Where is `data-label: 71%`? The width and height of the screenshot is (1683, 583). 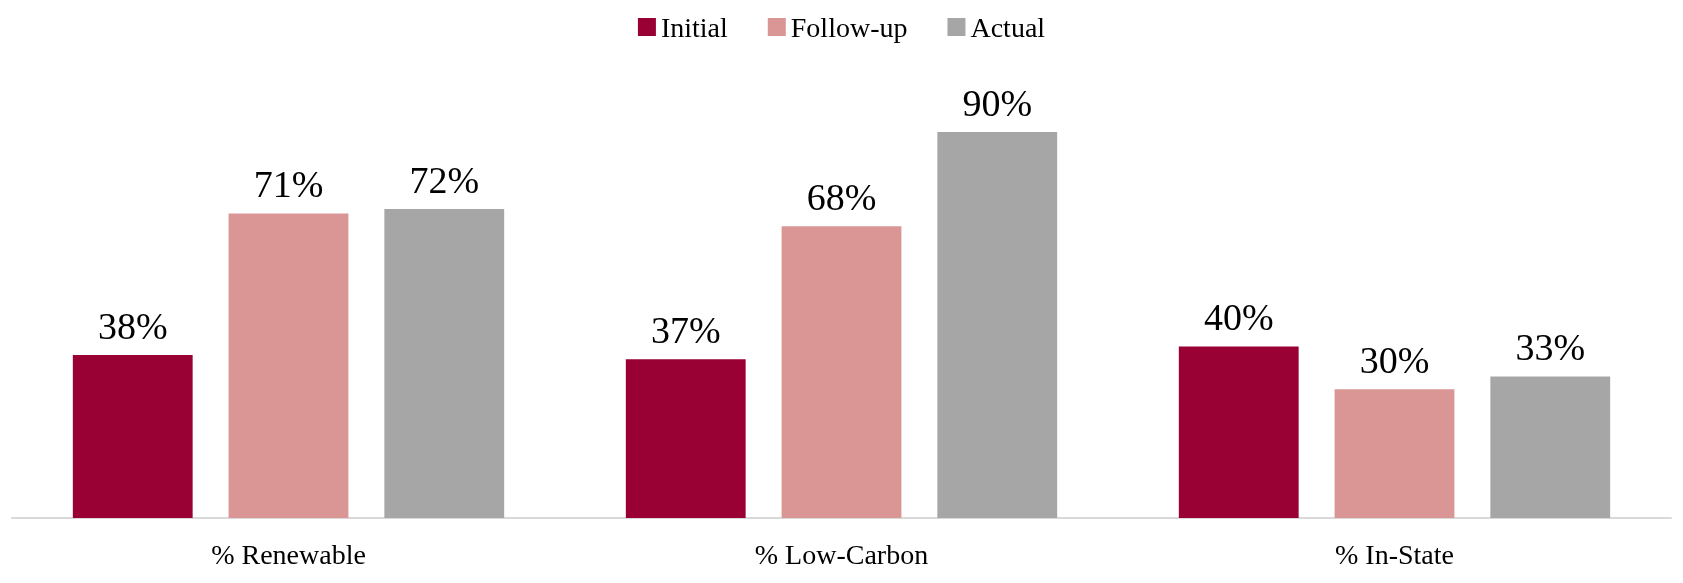 data-label: 71% is located at coordinates (288, 184).